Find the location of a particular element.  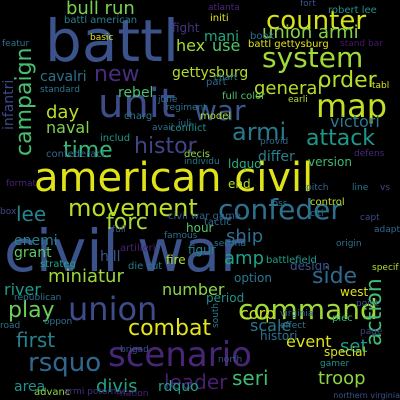

cloud-word: mani is located at coordinates (221, 37).